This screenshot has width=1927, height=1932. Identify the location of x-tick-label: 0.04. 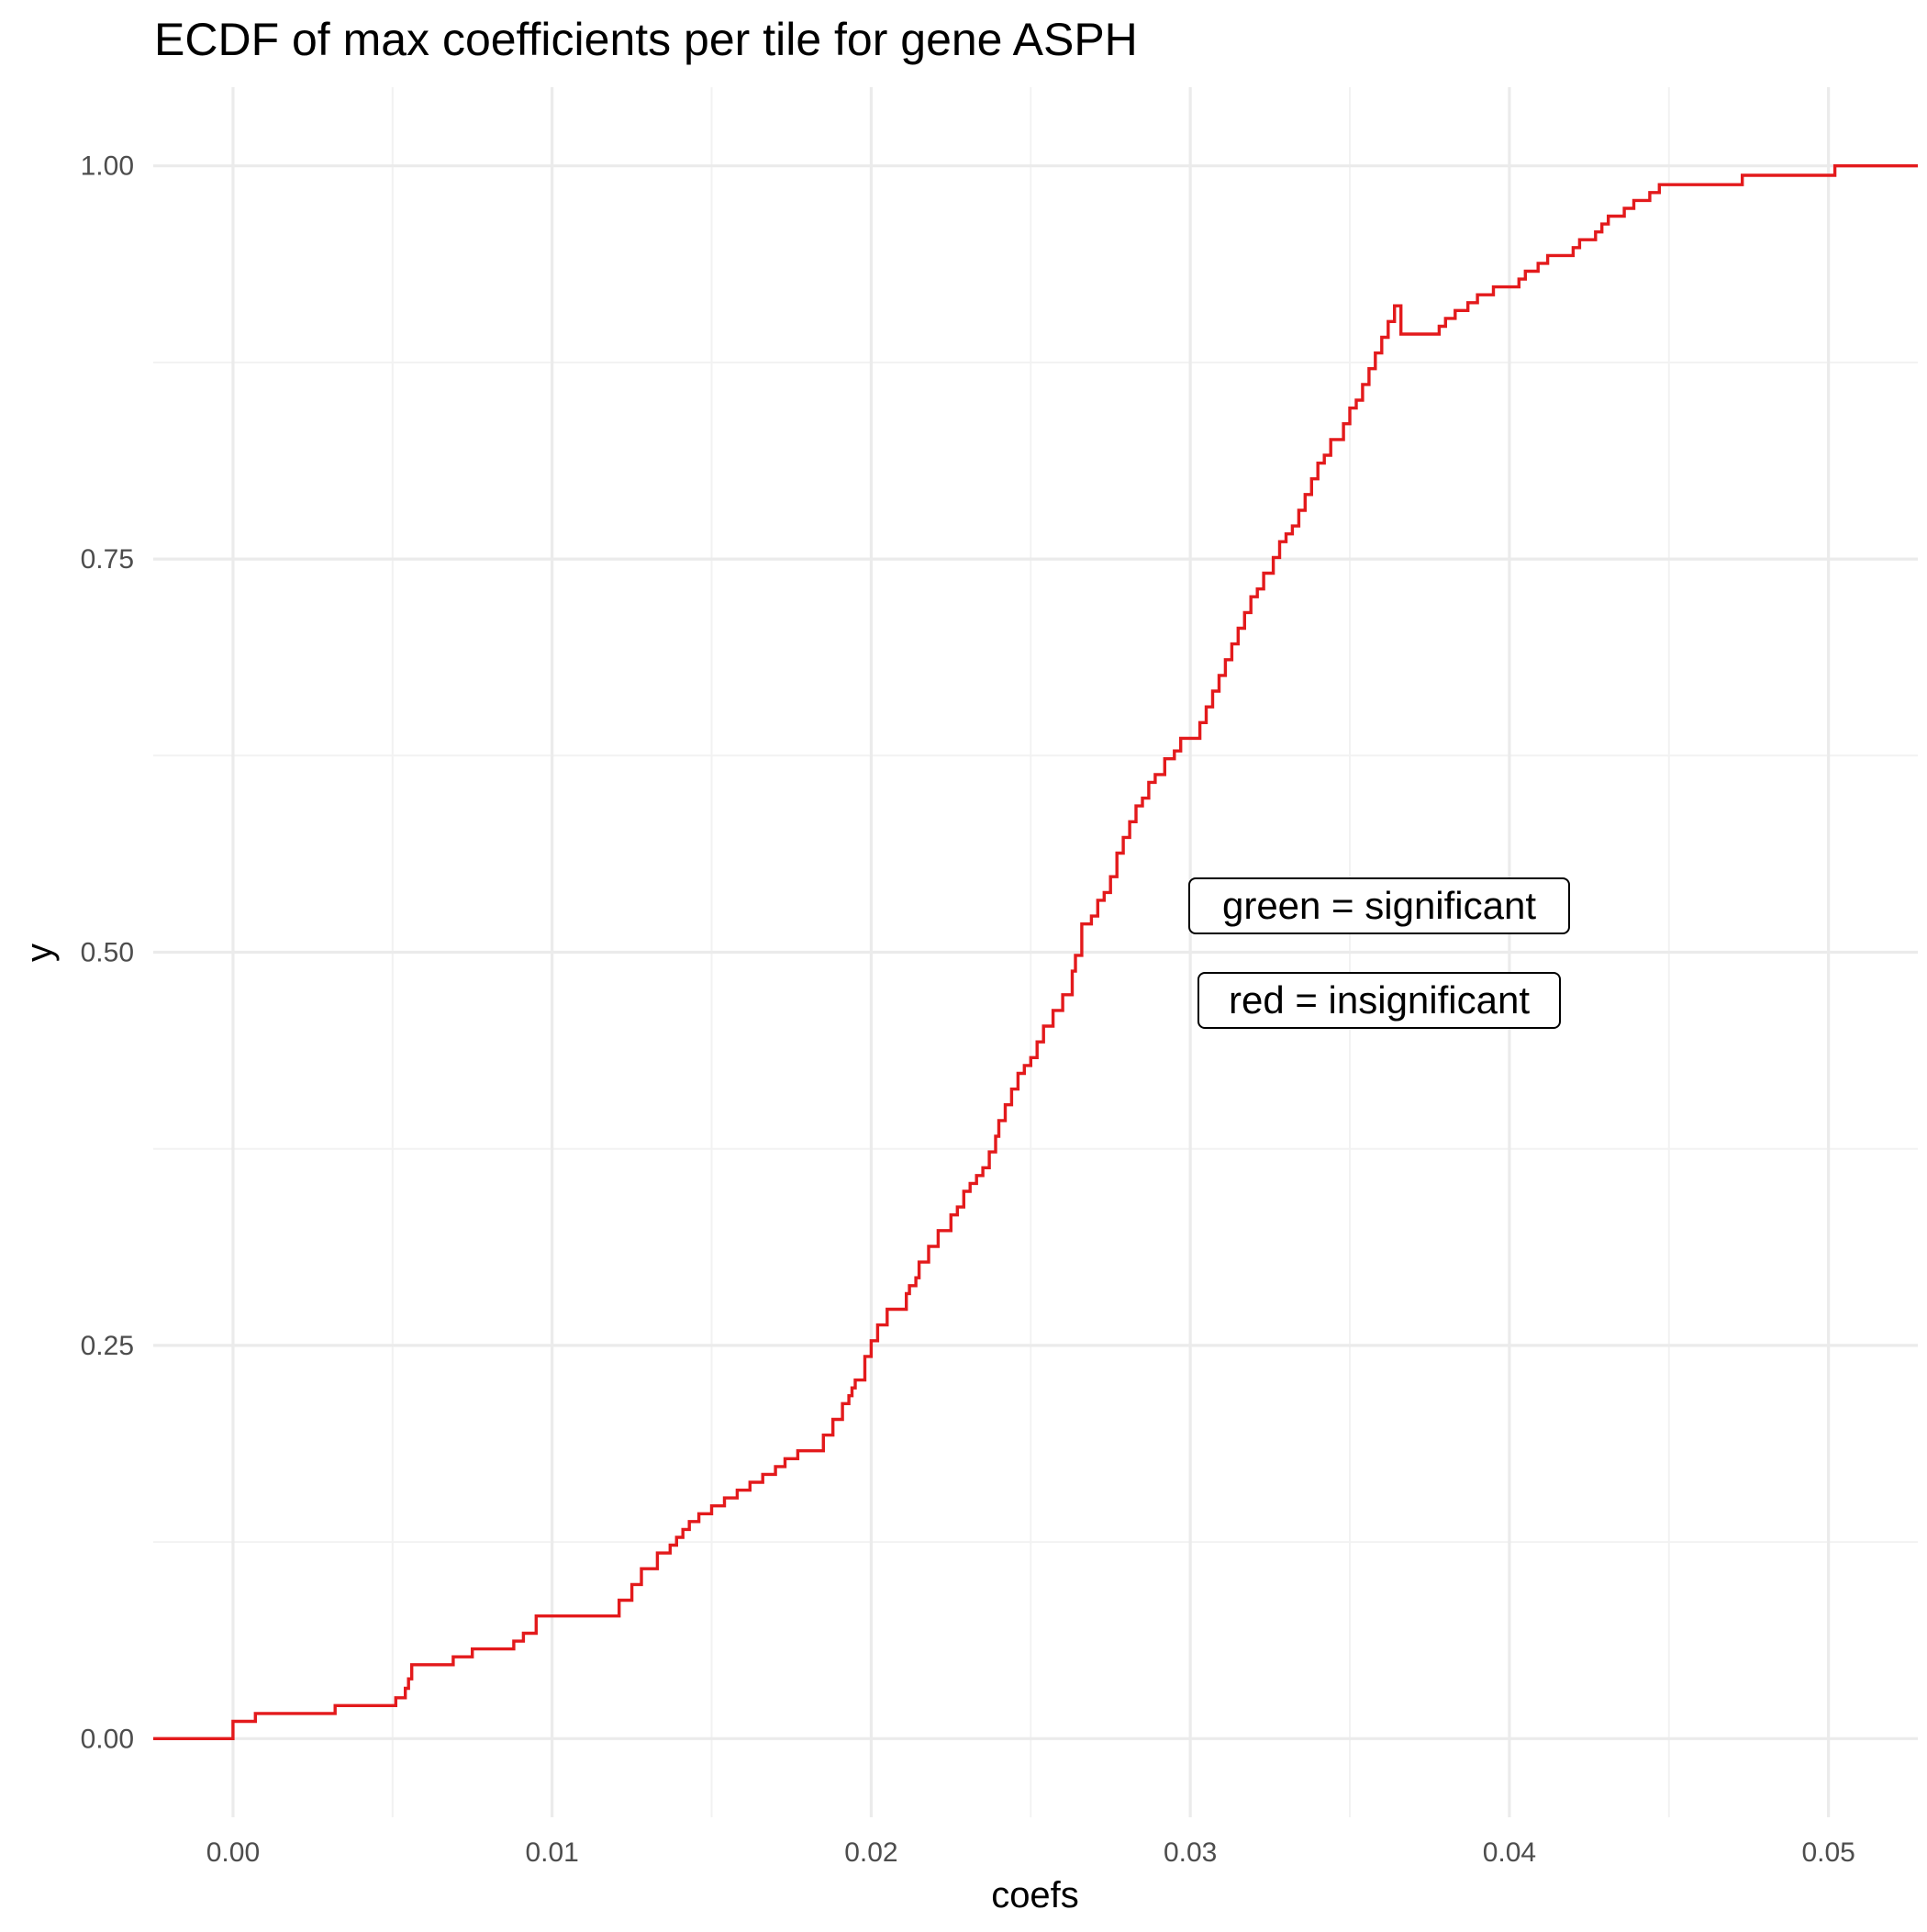
(1509, 1852).